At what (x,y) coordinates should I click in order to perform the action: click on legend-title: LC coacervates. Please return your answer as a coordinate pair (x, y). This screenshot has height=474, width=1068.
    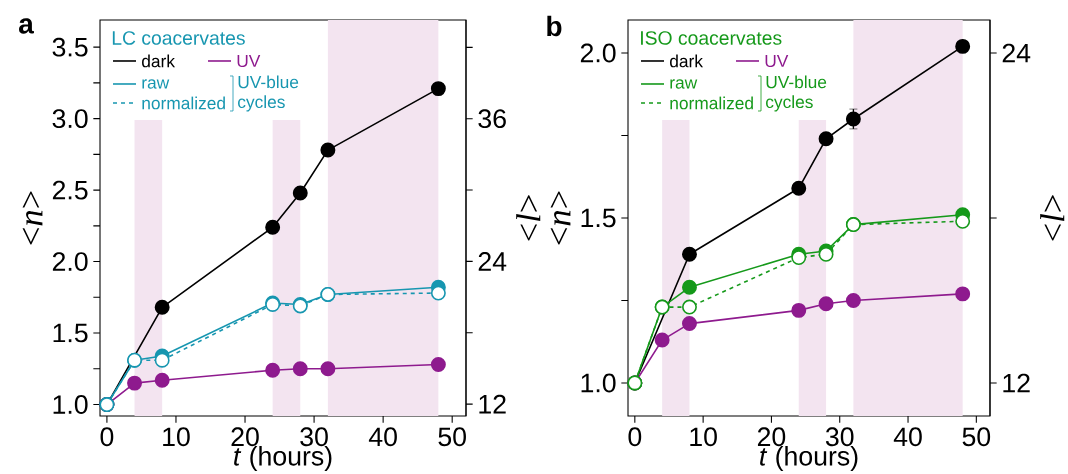
    Looking at the image, I should click on (178, 38).